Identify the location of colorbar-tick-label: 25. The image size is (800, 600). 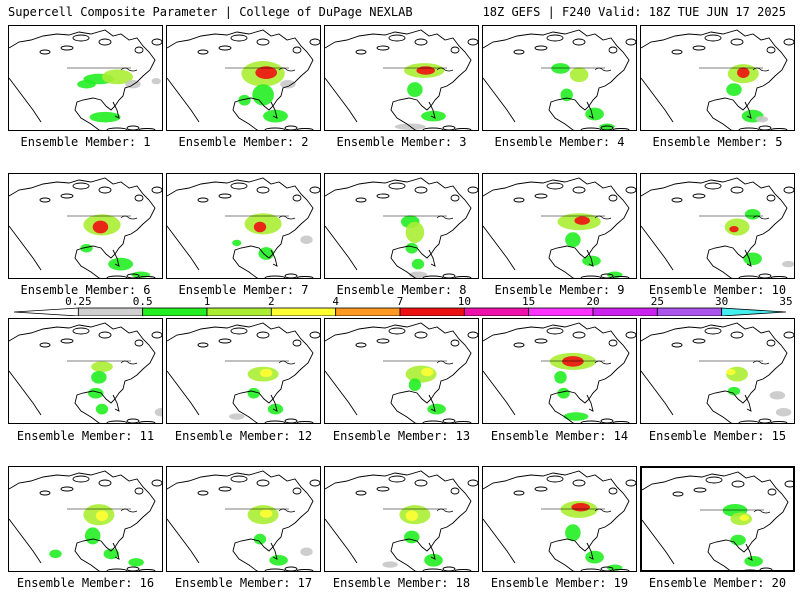
(657, 301).